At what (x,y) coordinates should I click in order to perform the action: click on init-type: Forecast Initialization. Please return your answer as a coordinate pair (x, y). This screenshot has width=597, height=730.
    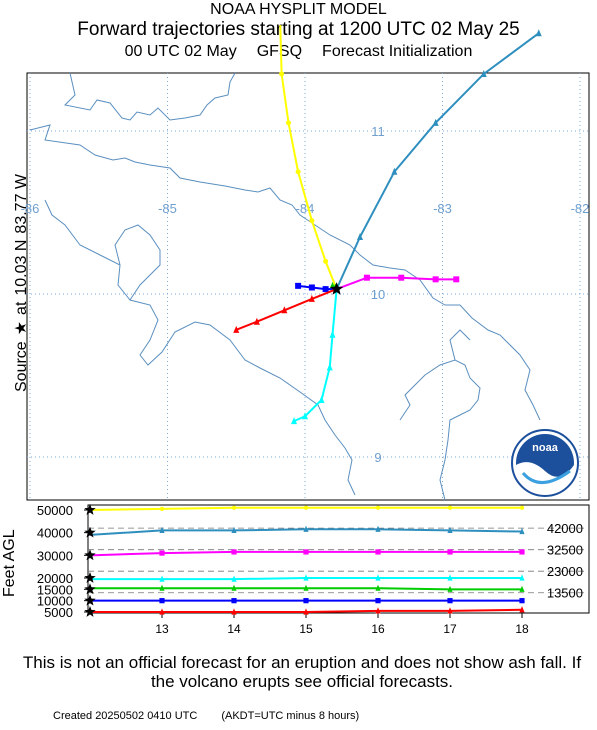
    Looking at the image, I should click on (397, 51).